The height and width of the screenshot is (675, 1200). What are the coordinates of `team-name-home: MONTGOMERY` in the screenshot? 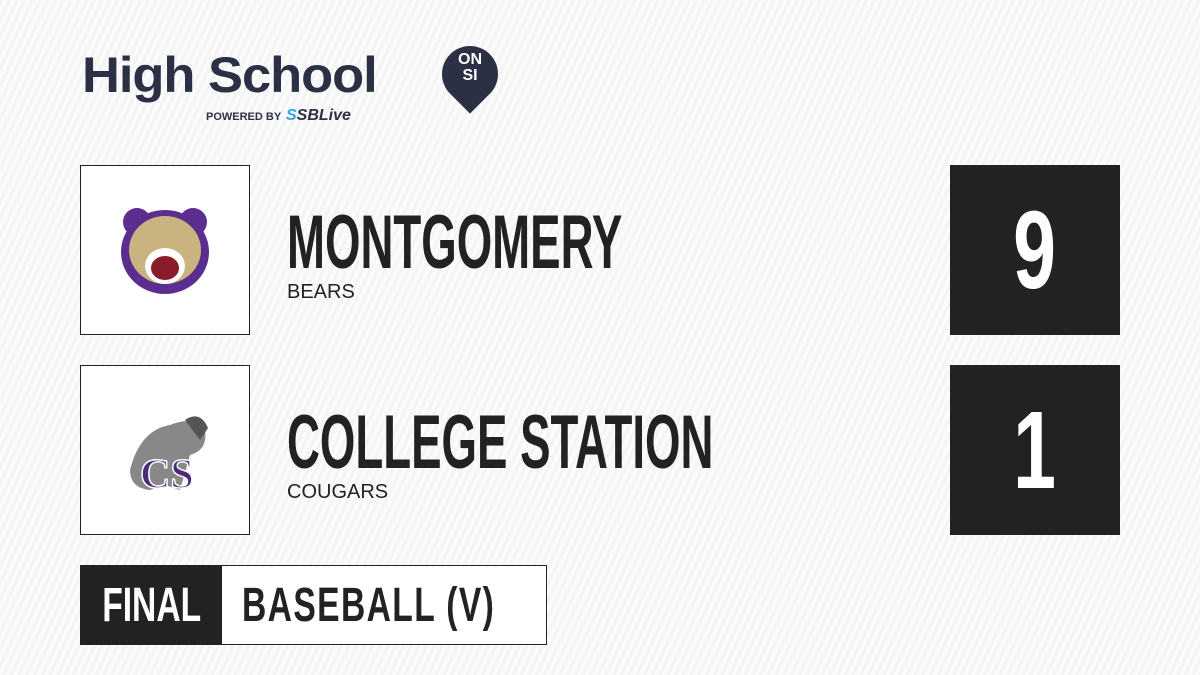 It's located at (455, 242).